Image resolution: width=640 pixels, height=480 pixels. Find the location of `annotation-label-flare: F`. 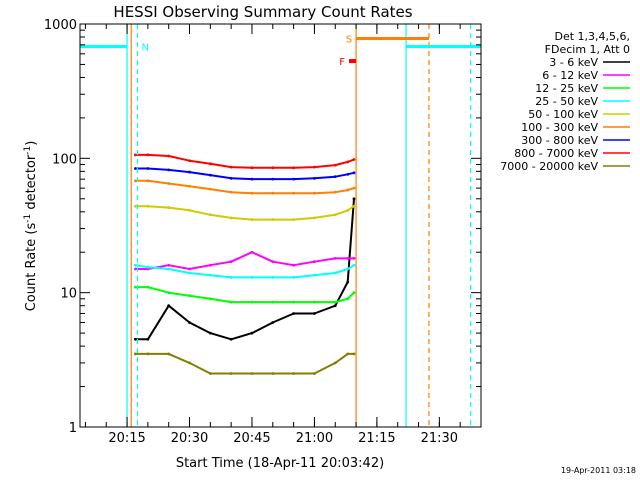

annotation-label-flare: F is located at coordinates (342, 62).